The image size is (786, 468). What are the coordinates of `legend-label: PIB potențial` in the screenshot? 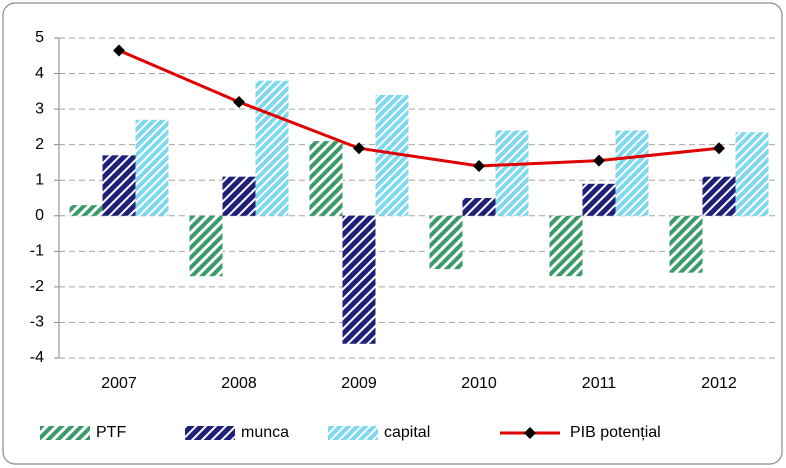 It's located at (615, 432).